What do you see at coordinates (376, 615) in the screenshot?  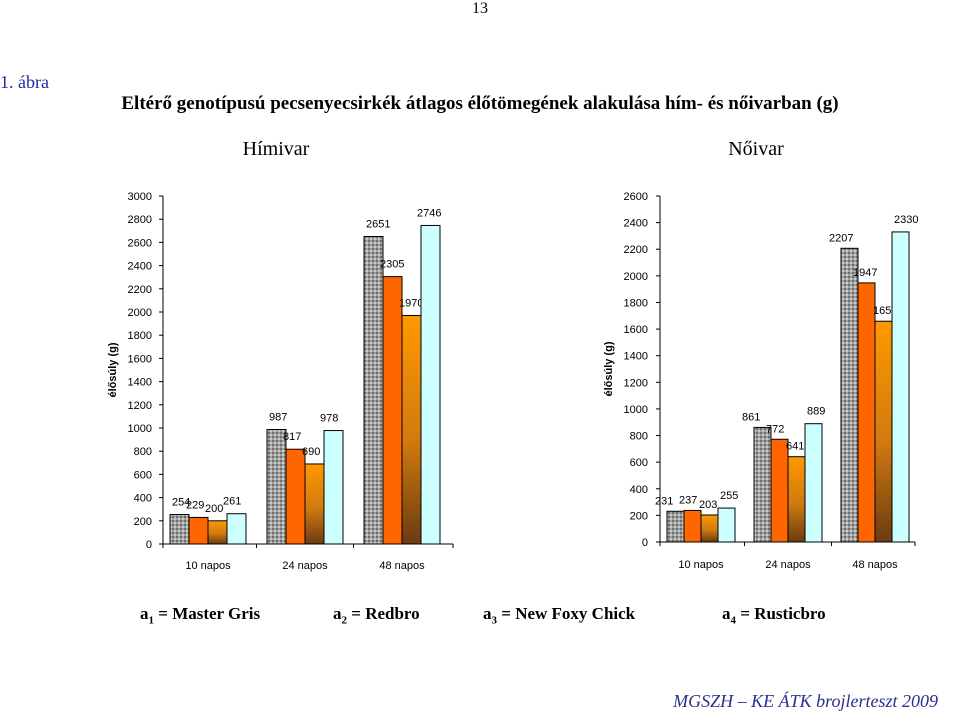 I see `legend-item-2: a2 = Redbro` at bounding box center [376, 615].